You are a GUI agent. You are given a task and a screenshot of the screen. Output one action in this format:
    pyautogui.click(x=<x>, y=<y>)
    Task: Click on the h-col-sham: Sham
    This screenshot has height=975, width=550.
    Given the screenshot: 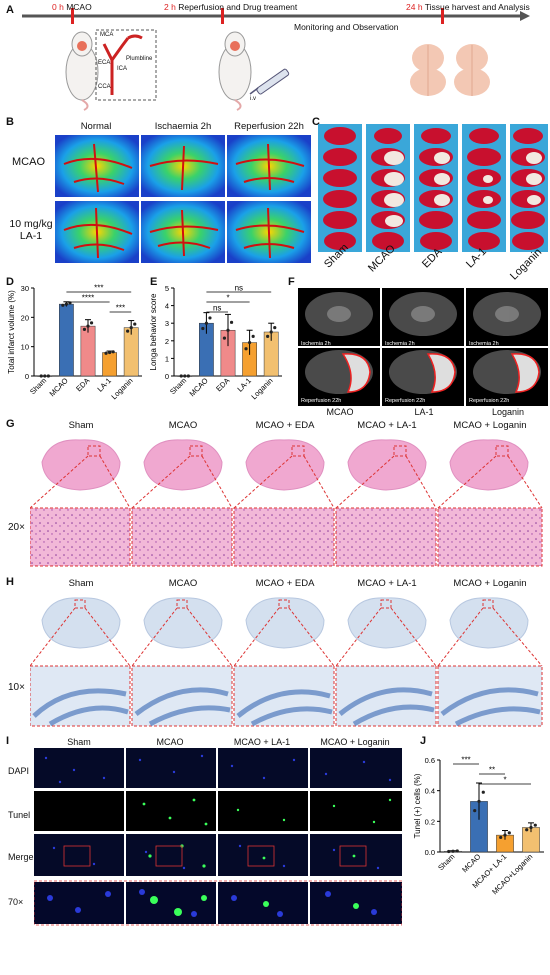 What is the action you would take?
    pyautogui.click(x=81, y=583)
    